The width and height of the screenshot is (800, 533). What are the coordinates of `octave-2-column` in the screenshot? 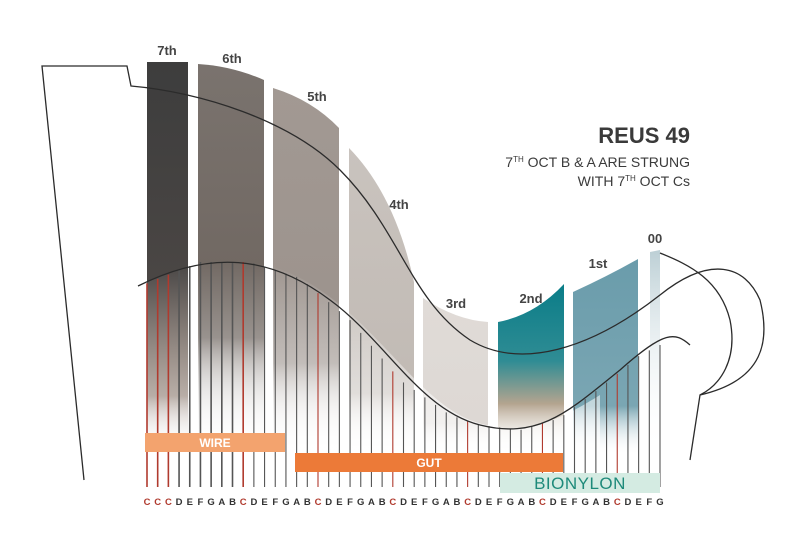 It's located at (531, 369).